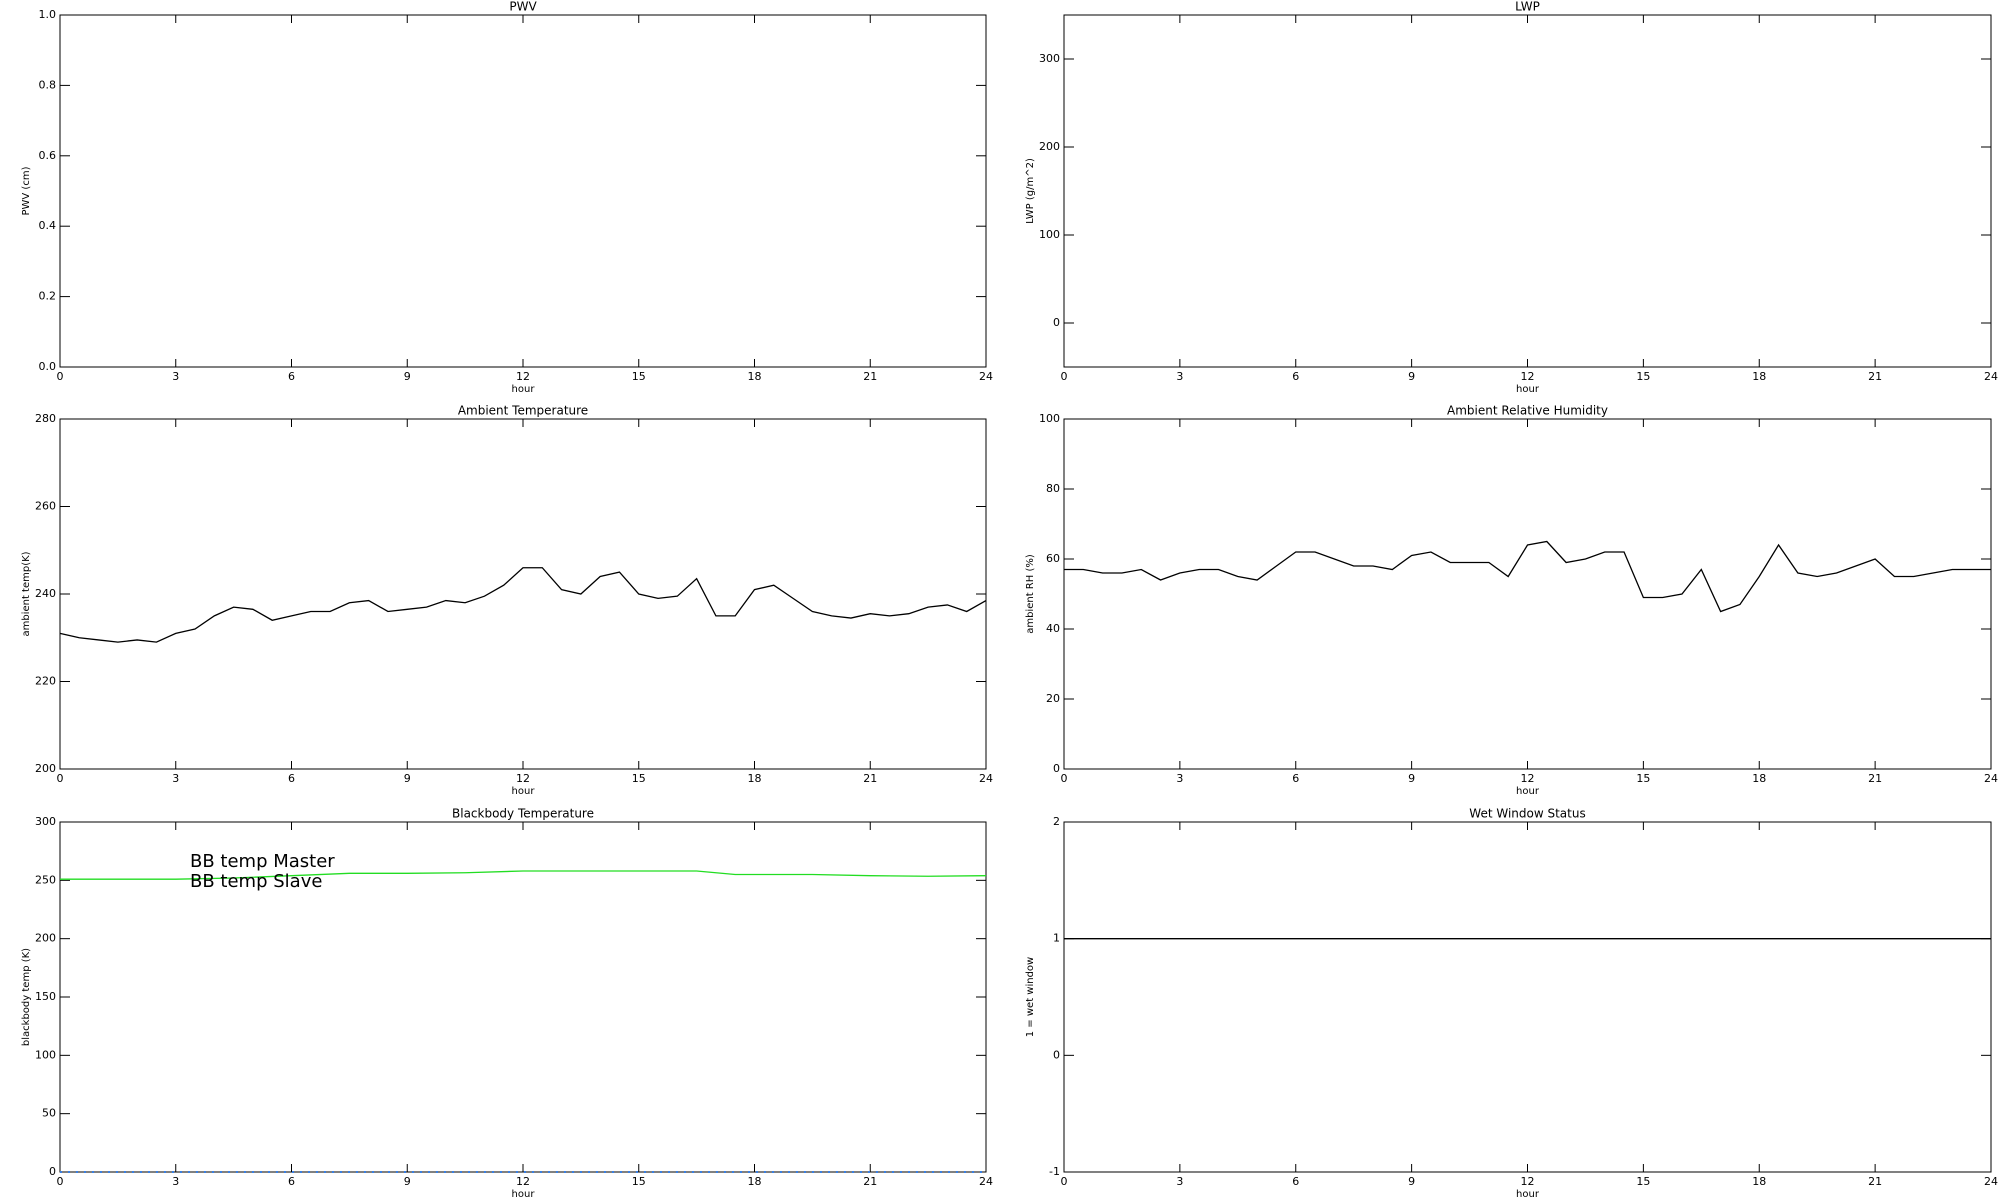 This screenshot has width=2000, height=1200. What do you see at coordinates (1030, 594) in the screenshot?
I see `y-axis-label: ambient RH (%)` at bounding box center [1030, 594].